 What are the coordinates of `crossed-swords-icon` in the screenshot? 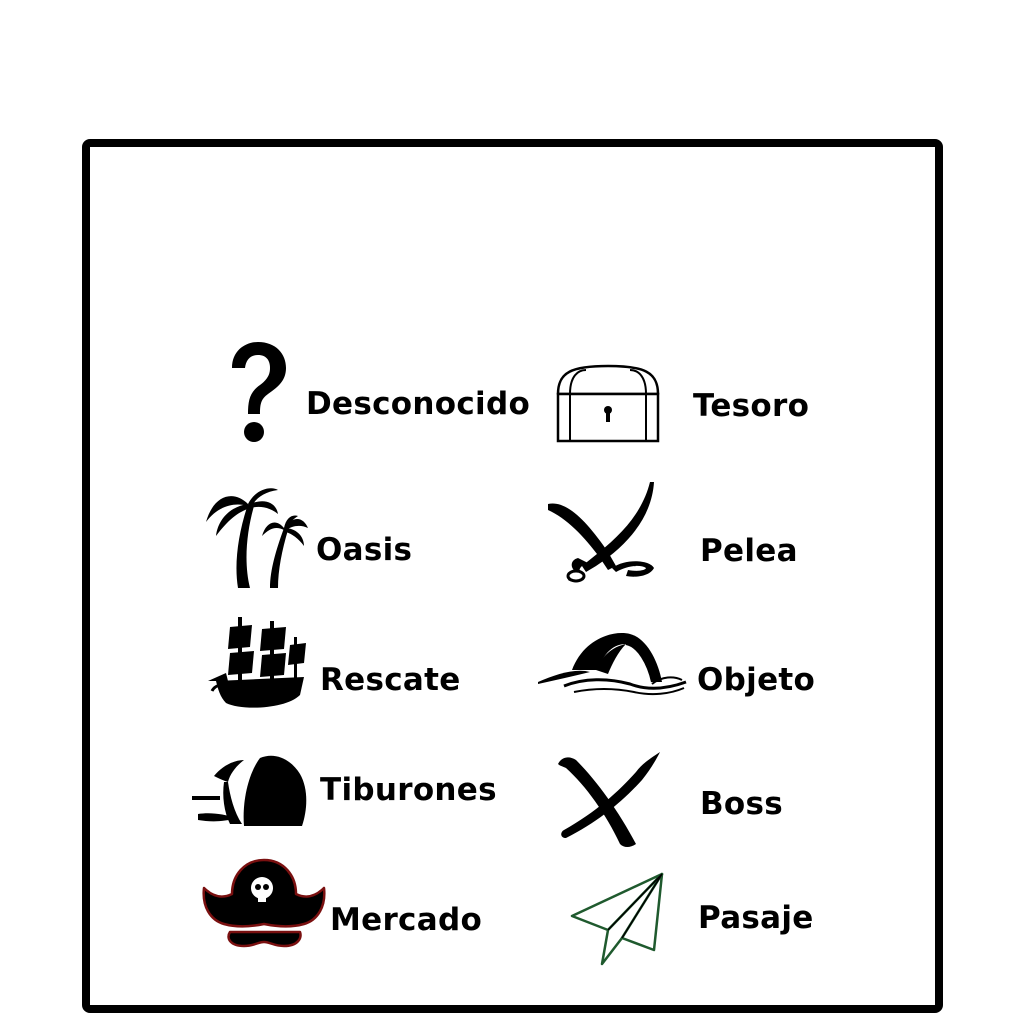 It's located at (604, 535).